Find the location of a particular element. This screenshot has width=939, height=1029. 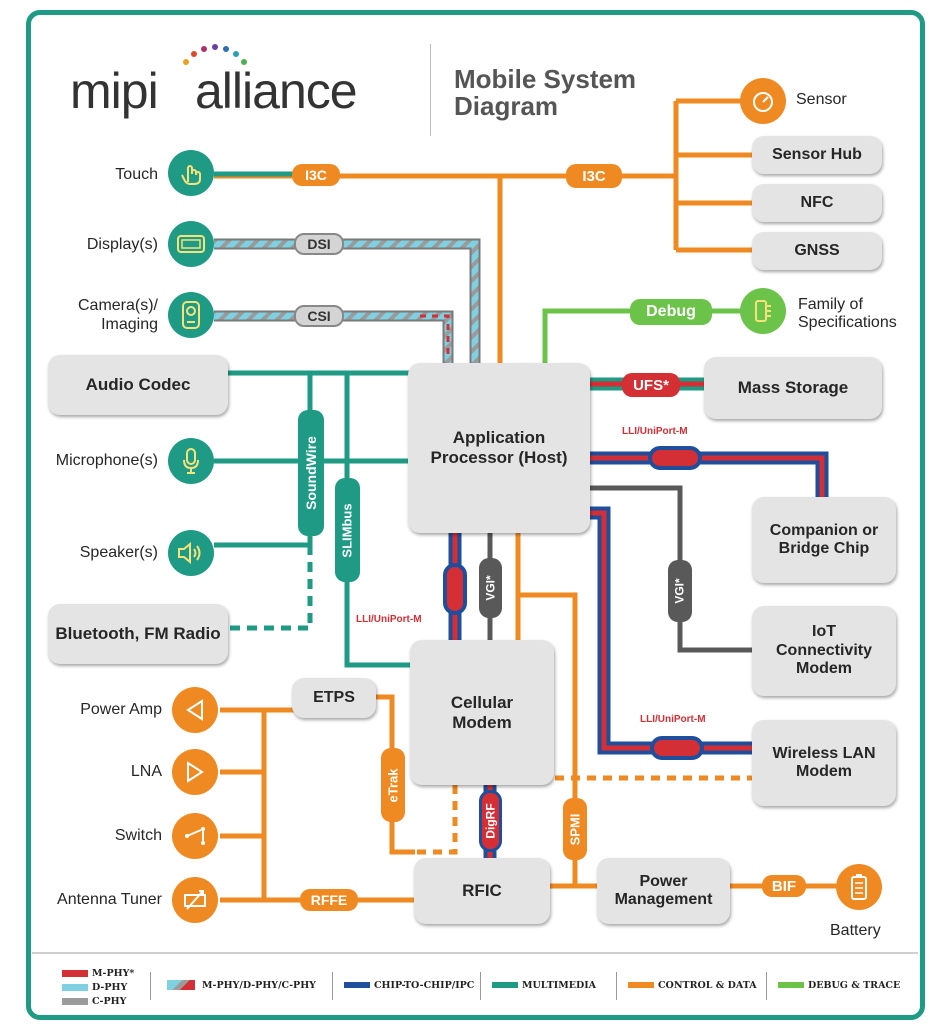

slimbus-tag: SLIMbus is located at coordinates (347, 530).